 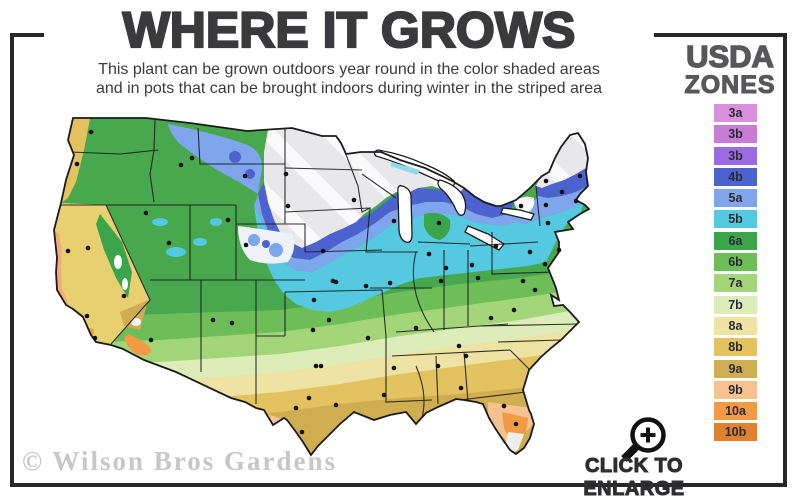 I want to click on striped-area, so click(x=426, y=188).